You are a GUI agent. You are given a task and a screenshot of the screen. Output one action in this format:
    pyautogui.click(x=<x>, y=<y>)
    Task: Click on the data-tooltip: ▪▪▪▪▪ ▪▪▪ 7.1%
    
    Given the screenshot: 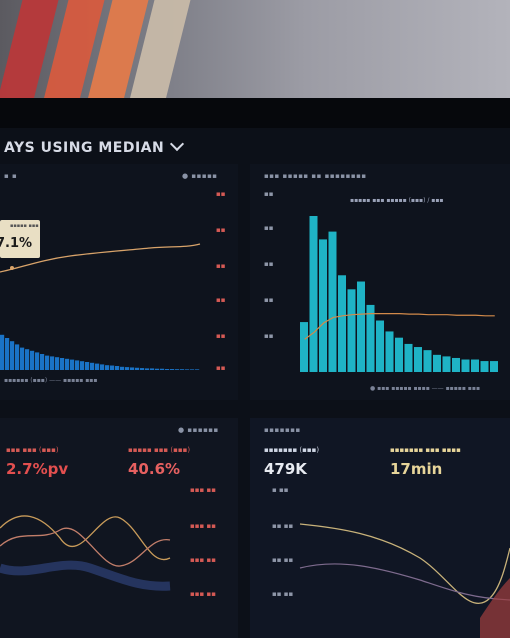 What is the action you would take?
    pyautogui.click(x=20, y=239)
    